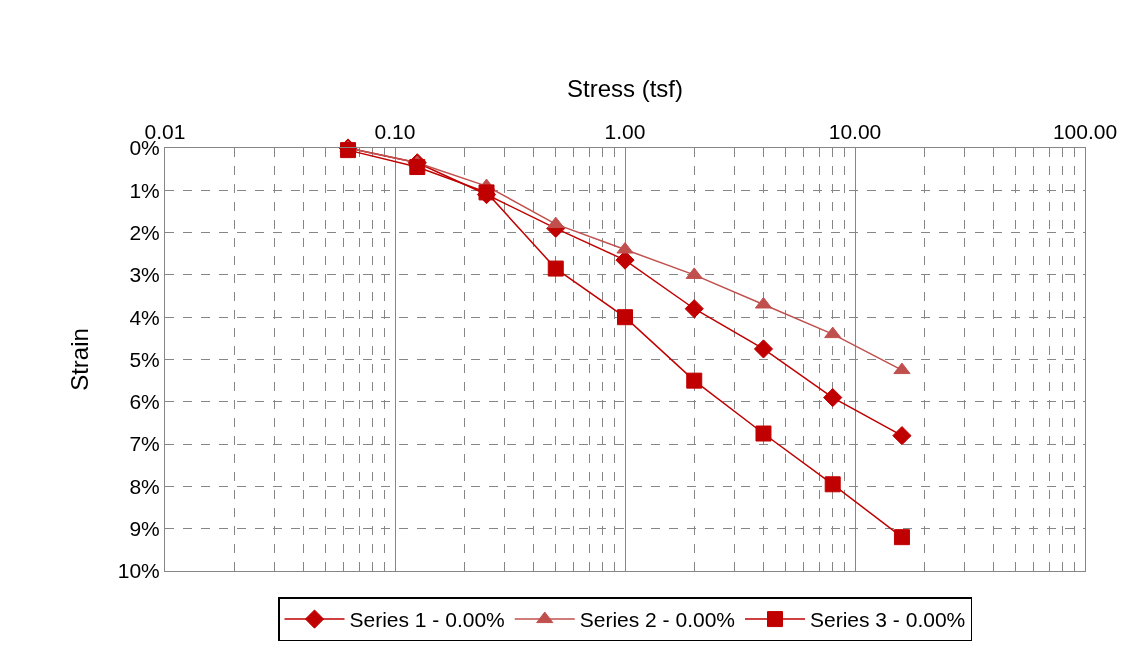 The image size is (1143, 652). I want to click on x-axis-title: Stress (tsf), so click(625, 88).